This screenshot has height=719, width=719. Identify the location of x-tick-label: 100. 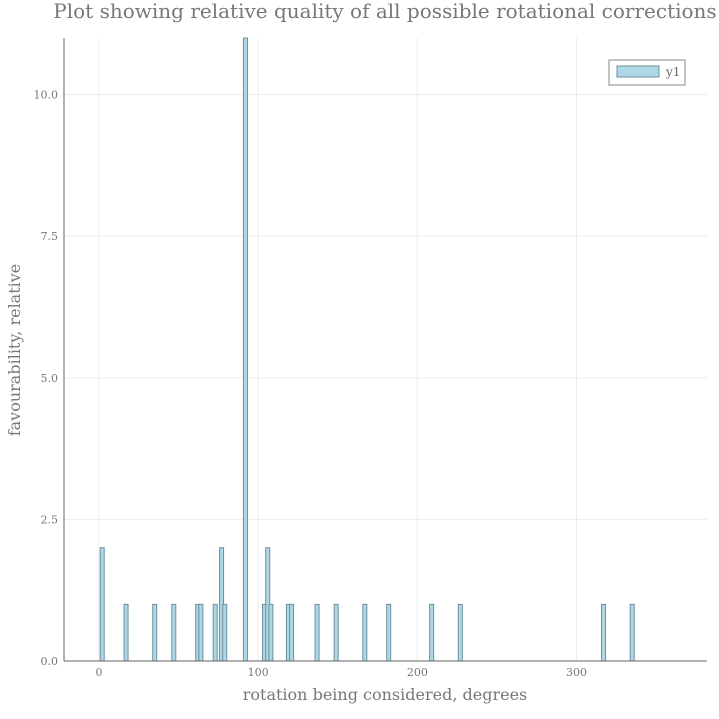
(258, 672).